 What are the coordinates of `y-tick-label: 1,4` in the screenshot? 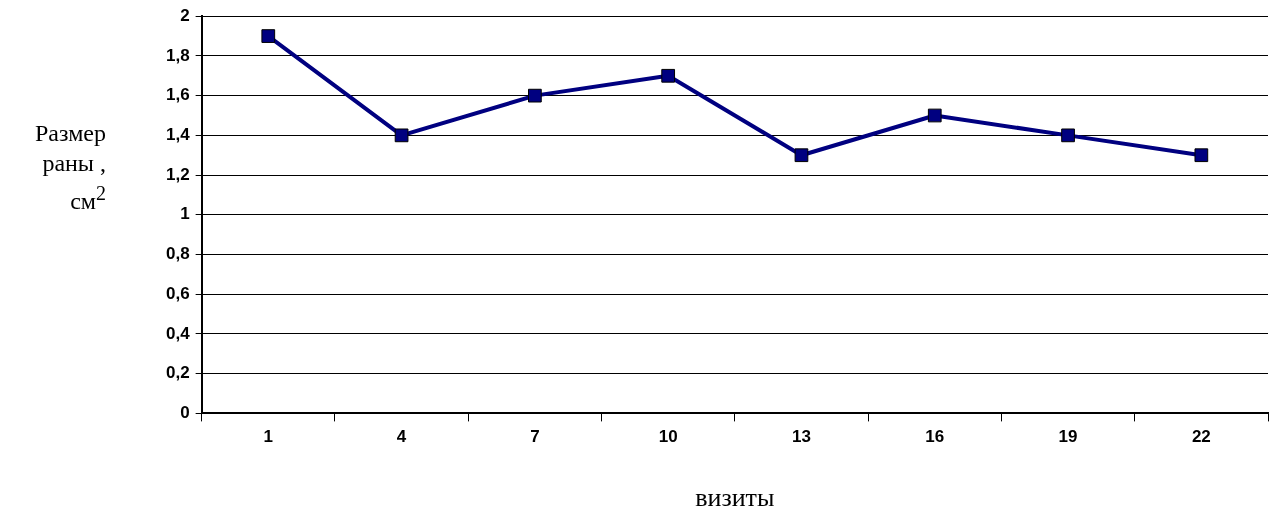 It's located at (178, 135).